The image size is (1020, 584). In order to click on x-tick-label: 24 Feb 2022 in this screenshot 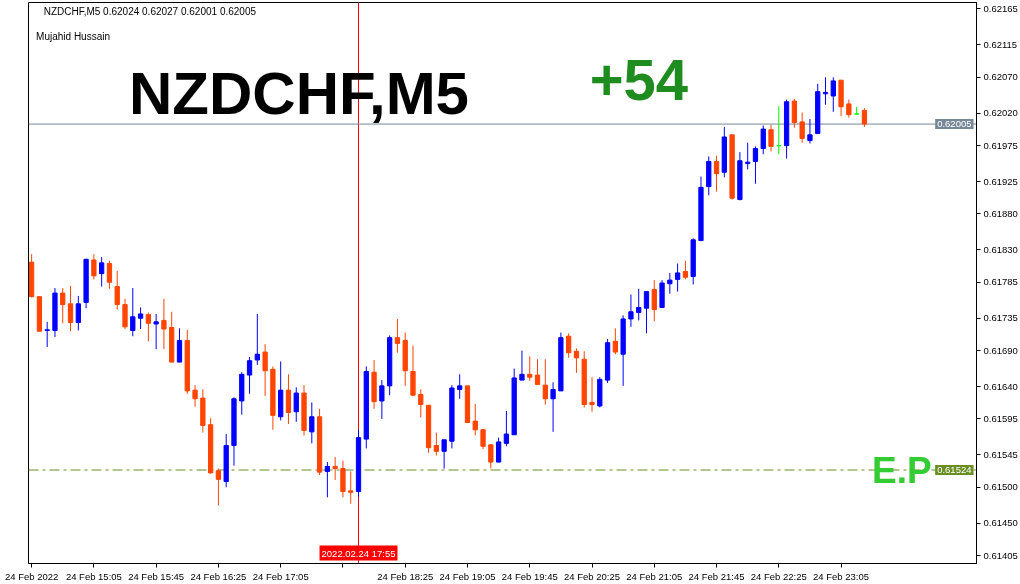, I will do `click(31, 576)`.